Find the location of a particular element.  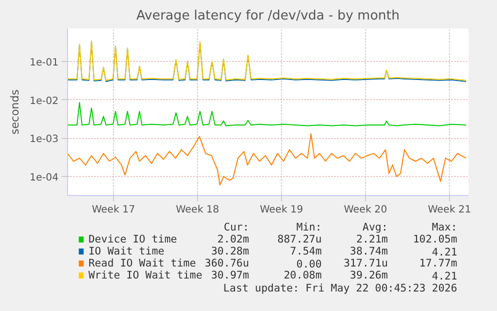

x-tick-label: Week 20 is located at coordinates (366, 210).